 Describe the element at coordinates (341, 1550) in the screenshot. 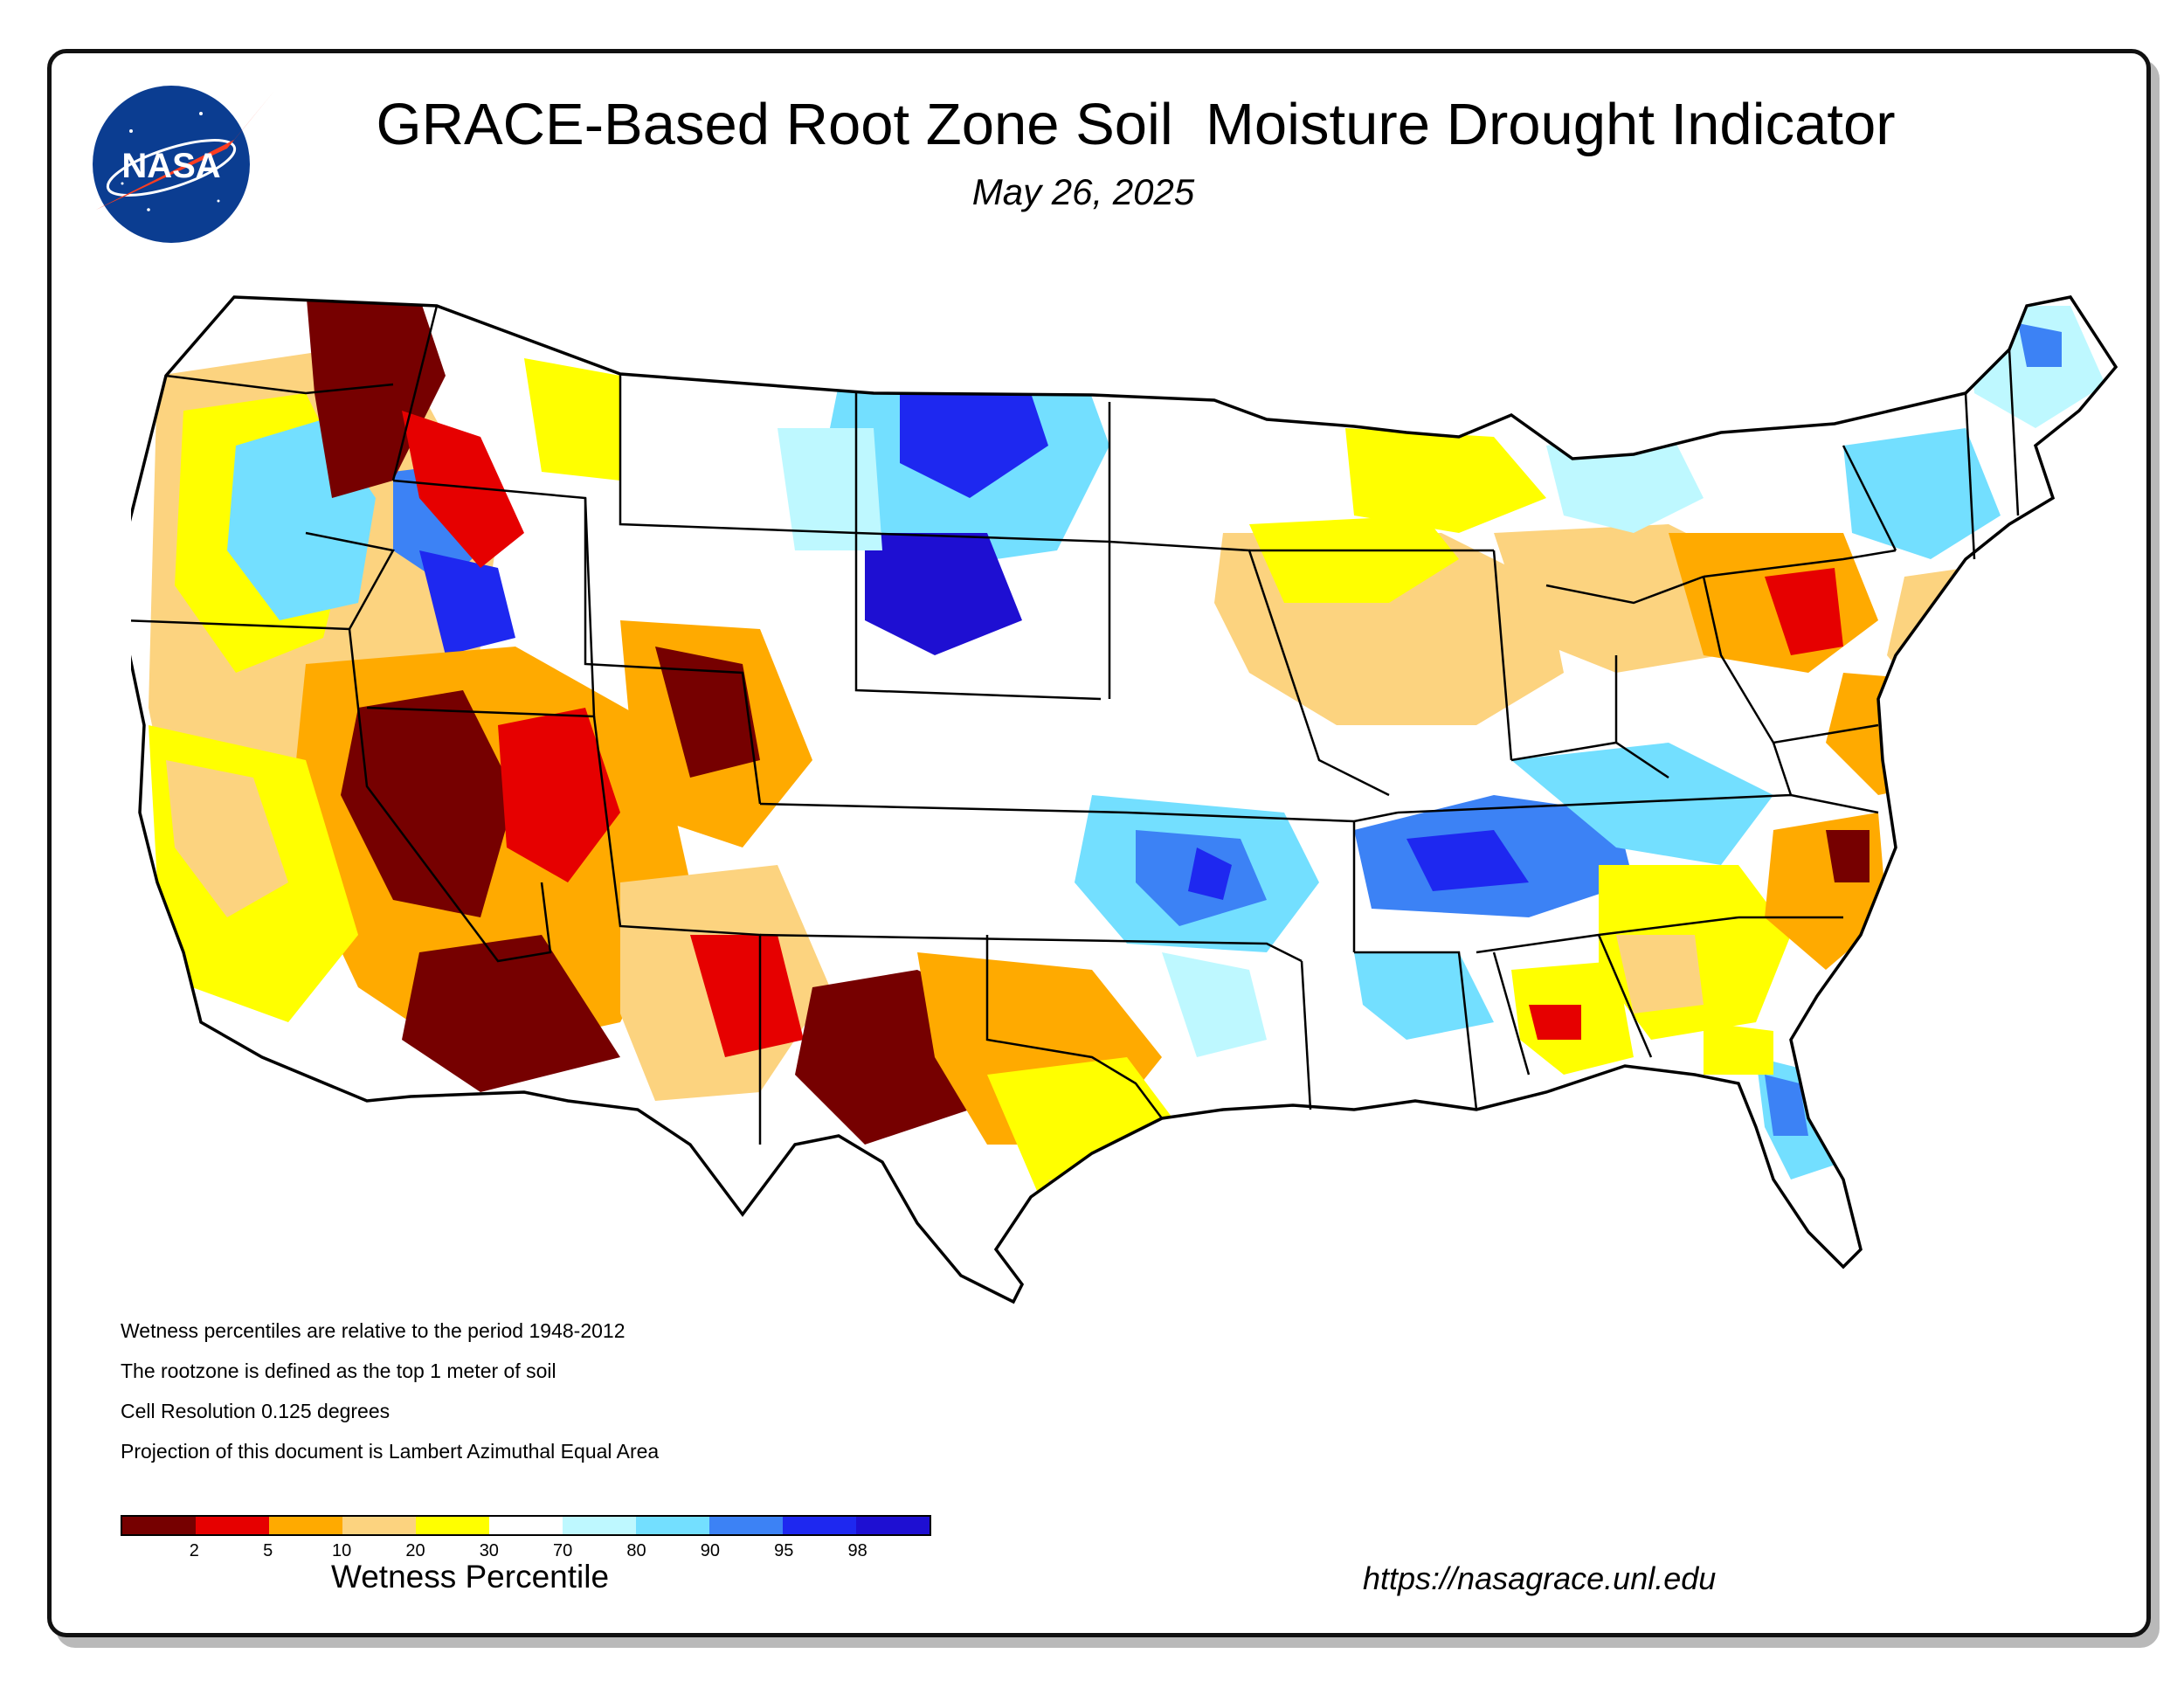

I see `legend-tick-label: 10` at that location.